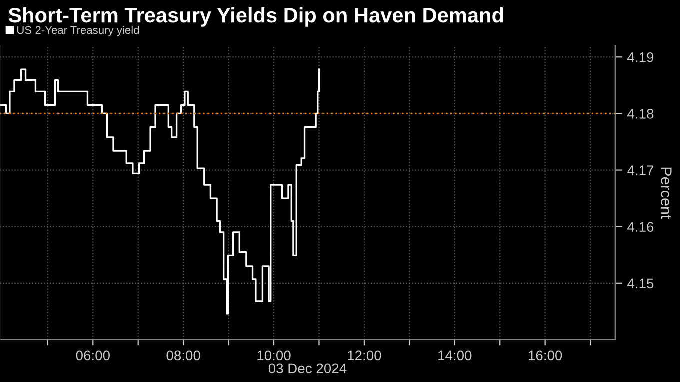 The width and height of the screenshot is (680, 382). I want to click on y-tick-label: 4.19, so click(641, 57).